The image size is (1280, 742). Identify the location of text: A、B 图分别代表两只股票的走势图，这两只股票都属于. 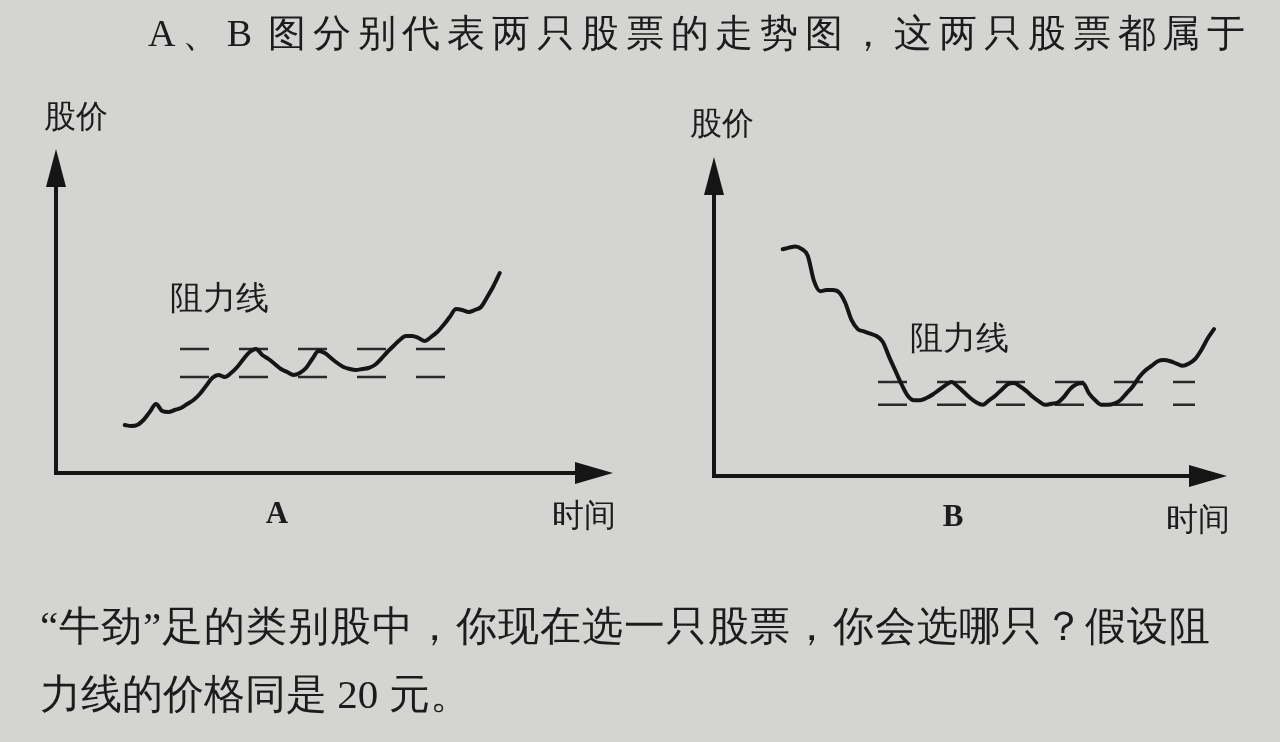
(696, 33).